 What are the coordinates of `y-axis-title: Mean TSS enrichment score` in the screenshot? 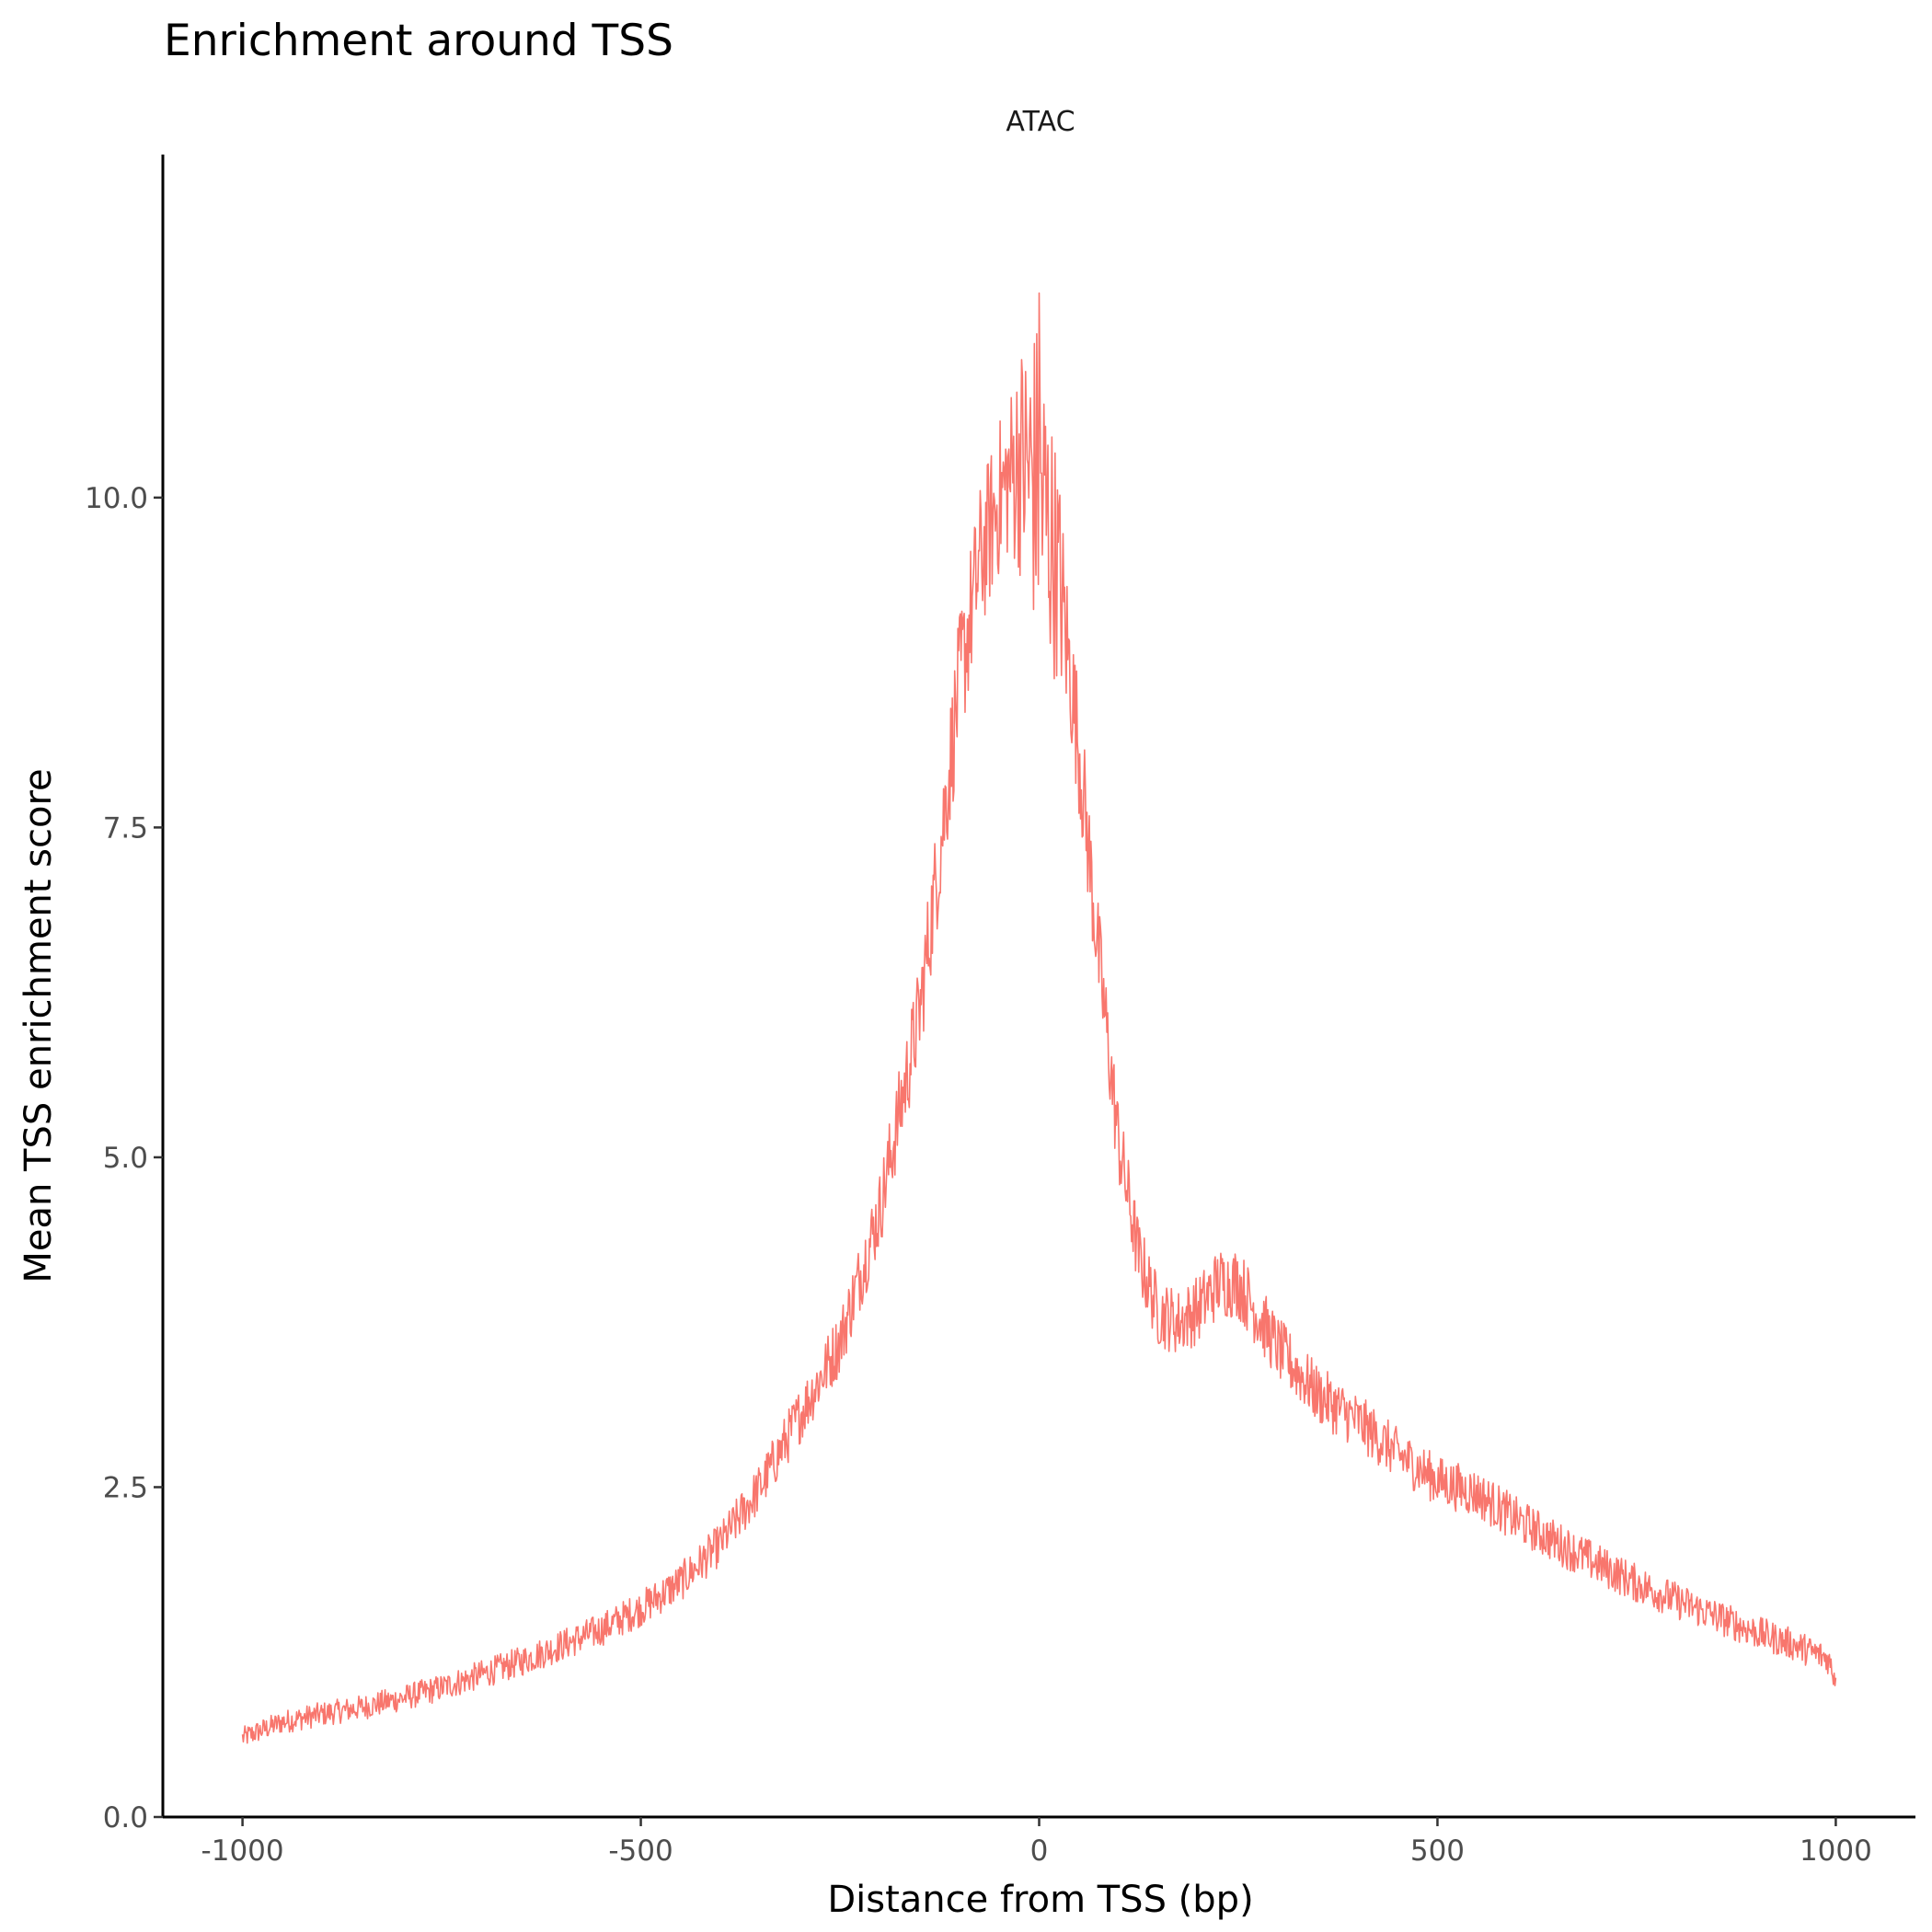 It's located at (38, 1025).